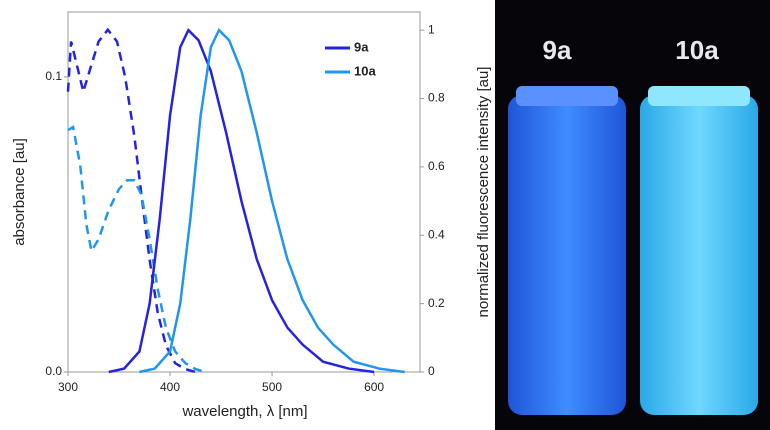 The width and height of the screenshot is (770, 430). I want to click on x-tick-label: 400, so click(170, 387).